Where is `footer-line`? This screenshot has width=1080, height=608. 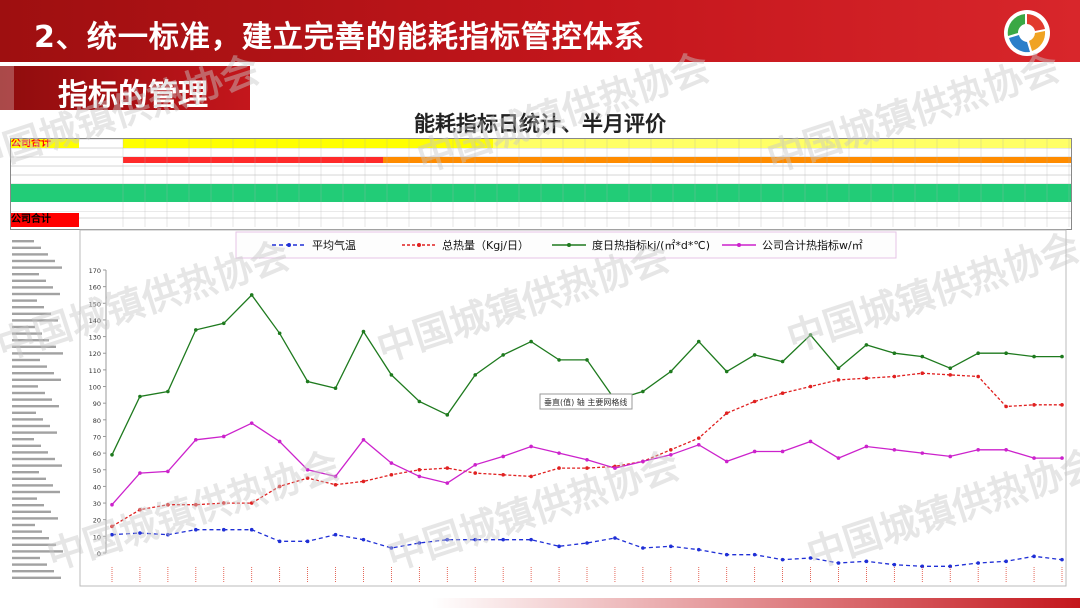 footer-line is located at coordinates (540, 603).